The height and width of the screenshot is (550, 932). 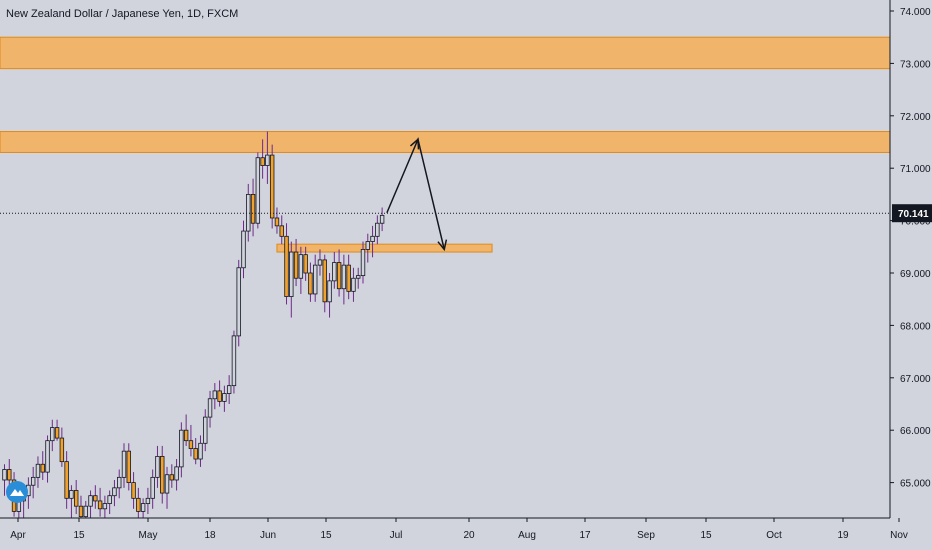 I want to click on y-tick-label: 69.000, so click(x=915, y=274).